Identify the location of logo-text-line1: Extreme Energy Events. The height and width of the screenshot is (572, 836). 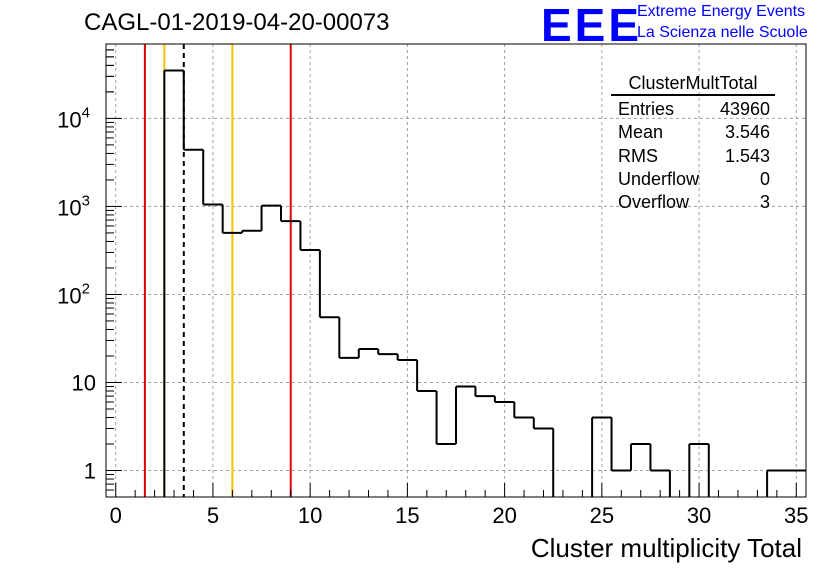
(721, 11).